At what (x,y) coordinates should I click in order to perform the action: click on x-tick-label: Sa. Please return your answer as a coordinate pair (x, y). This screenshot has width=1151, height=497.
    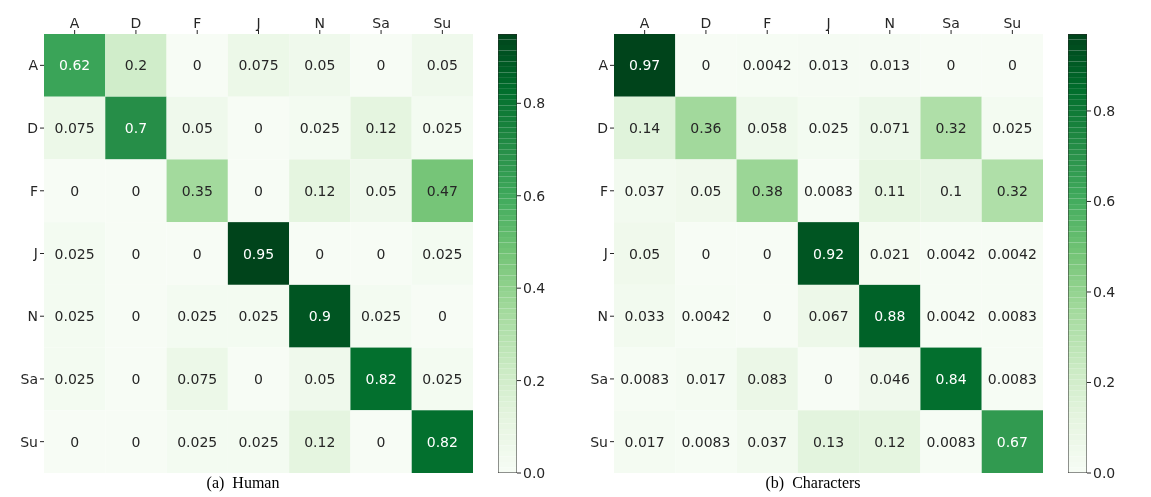
    Looking at the image, I should click on (381, 23).